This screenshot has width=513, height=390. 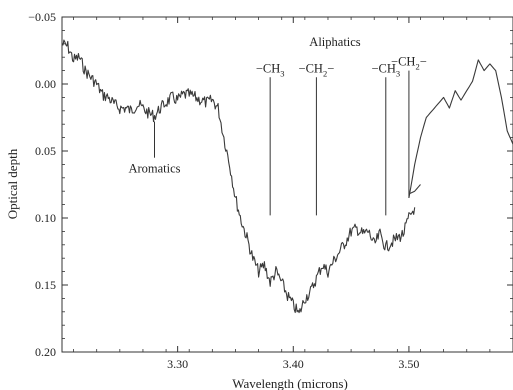 I want to click on y-axis-title: Optical depth, so click(x=12, y=183).